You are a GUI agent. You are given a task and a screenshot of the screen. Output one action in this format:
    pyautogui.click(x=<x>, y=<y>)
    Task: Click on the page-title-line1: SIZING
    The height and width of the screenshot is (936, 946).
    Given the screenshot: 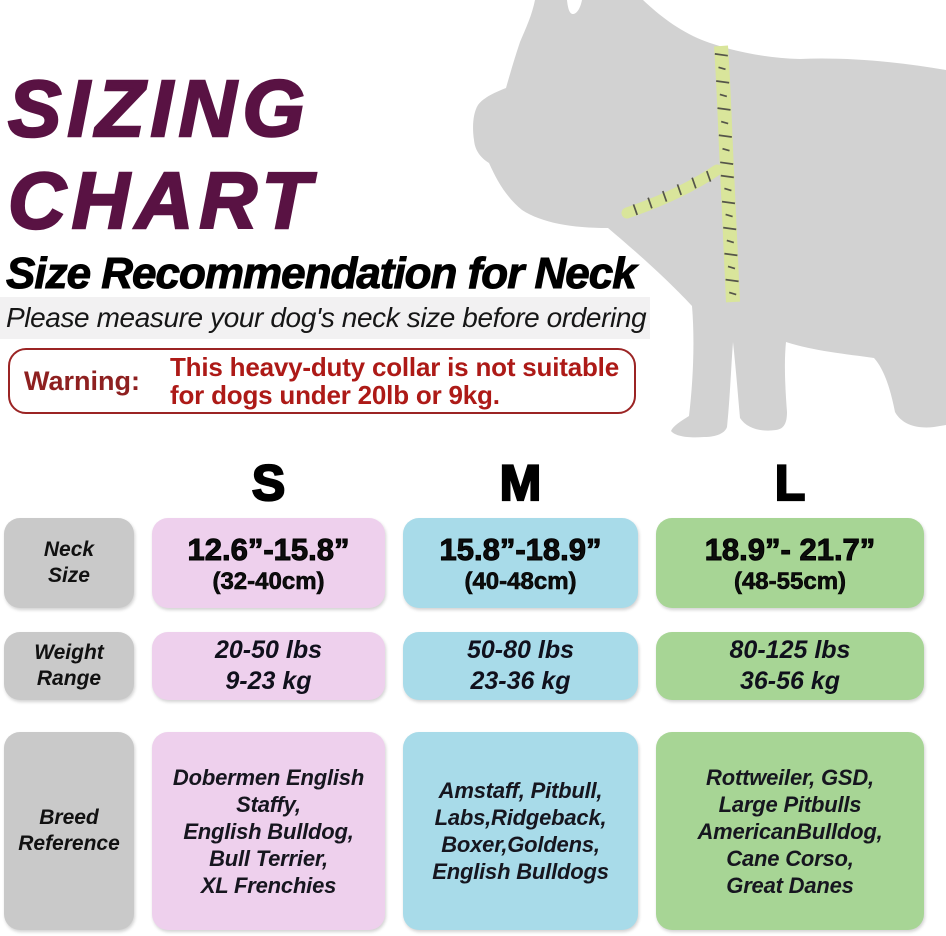 What is the action you would take?
    pyautogui.click(x=159, y=109)
    